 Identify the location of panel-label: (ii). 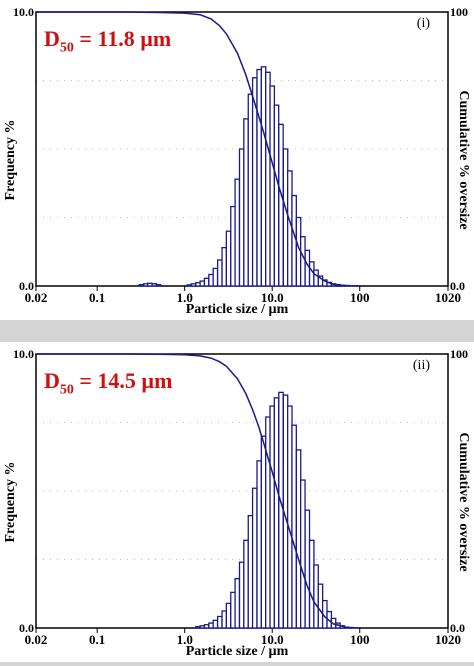
(421, 365).